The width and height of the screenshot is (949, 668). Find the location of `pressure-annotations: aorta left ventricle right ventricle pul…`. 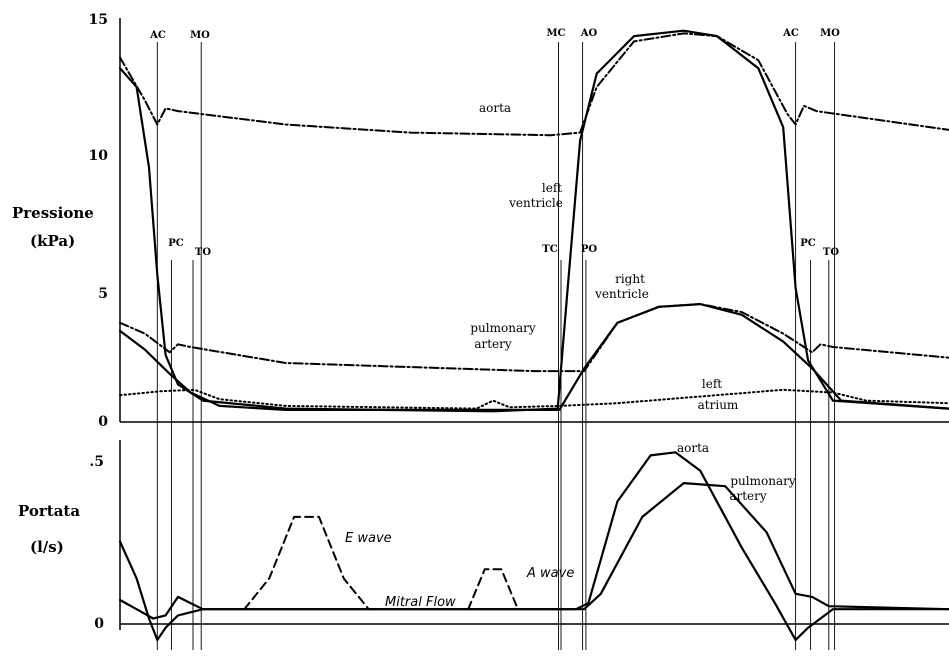

pressure-annotations: aorta left ventricle right ventricle pul… is located at coordinates (604, 256).